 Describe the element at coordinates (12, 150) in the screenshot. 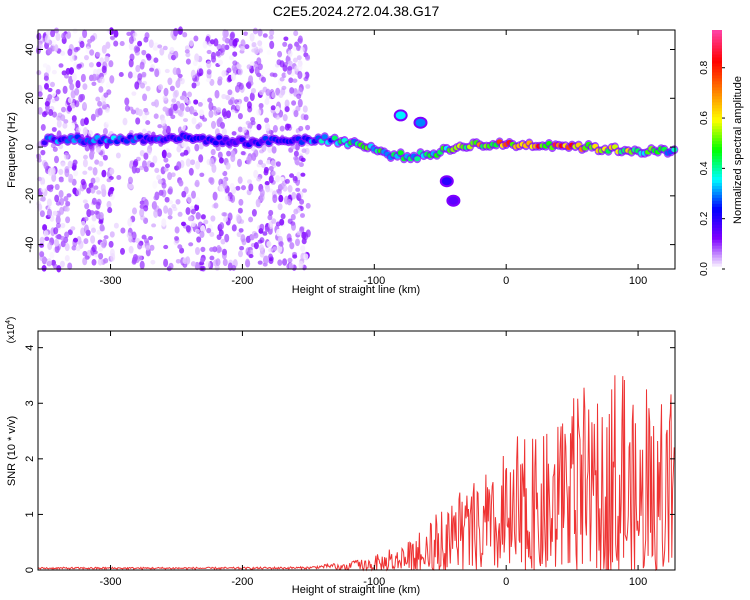

I see `spectrogram-ylabel: Frequency (Hz)` at that location.